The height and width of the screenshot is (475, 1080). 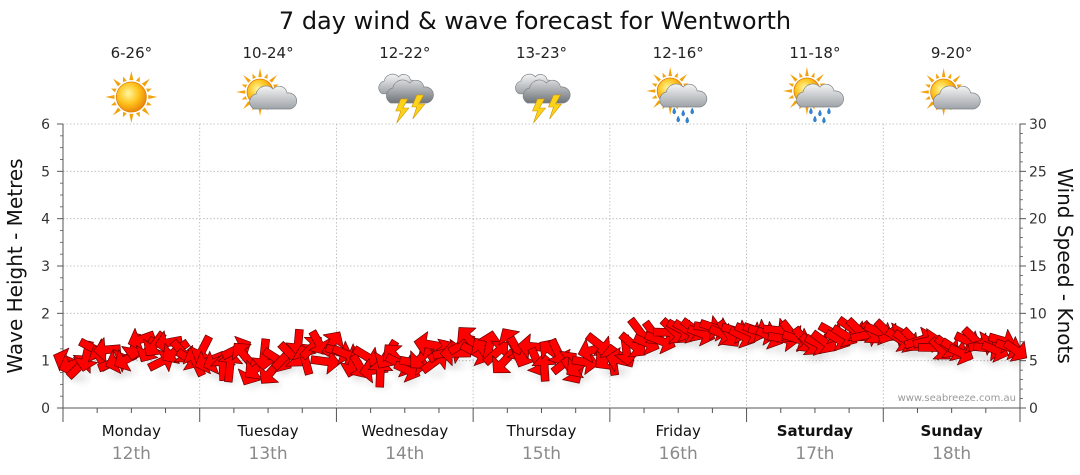 I want to click on sunny-icon, so click(x=131, y=97).